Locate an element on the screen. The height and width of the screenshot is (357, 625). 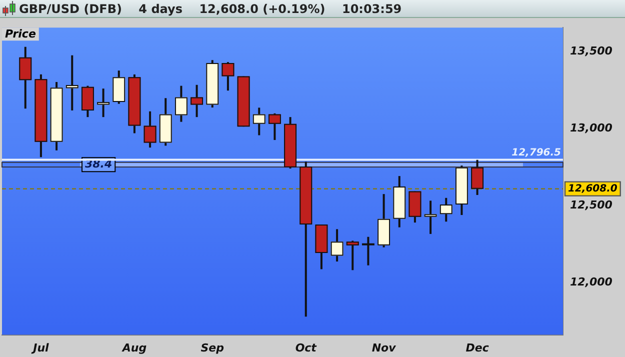
y-tick-label: 13,500 is located at coordinates (591, 51).